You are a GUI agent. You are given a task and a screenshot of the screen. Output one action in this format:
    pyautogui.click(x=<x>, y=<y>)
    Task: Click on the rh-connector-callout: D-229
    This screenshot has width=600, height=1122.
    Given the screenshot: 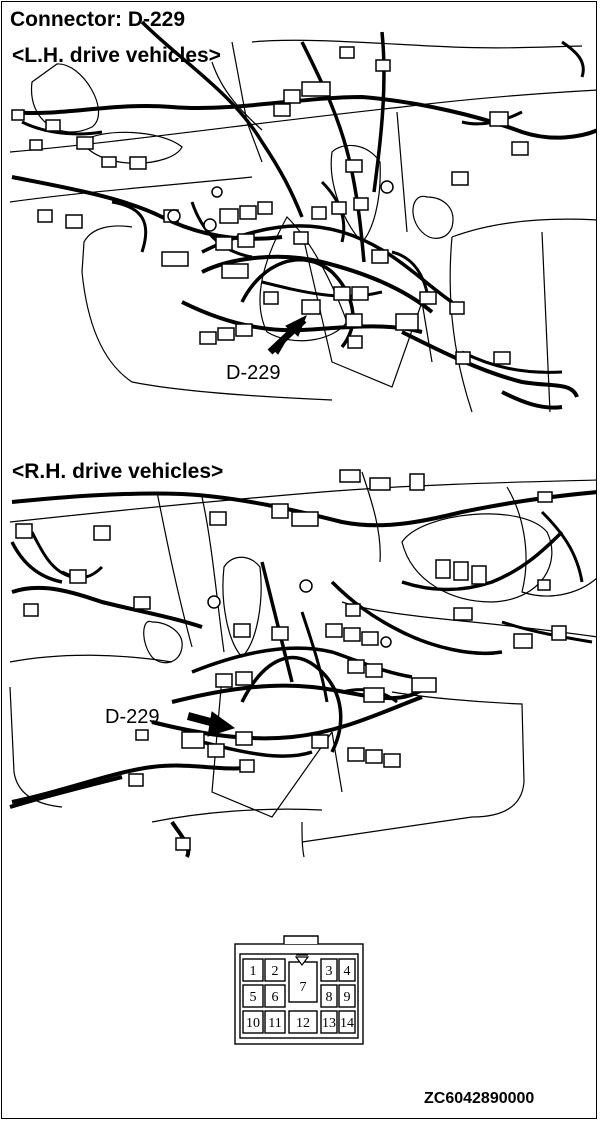 What is the action you would take?
    pyautogui.click(x=132, y=717)
    